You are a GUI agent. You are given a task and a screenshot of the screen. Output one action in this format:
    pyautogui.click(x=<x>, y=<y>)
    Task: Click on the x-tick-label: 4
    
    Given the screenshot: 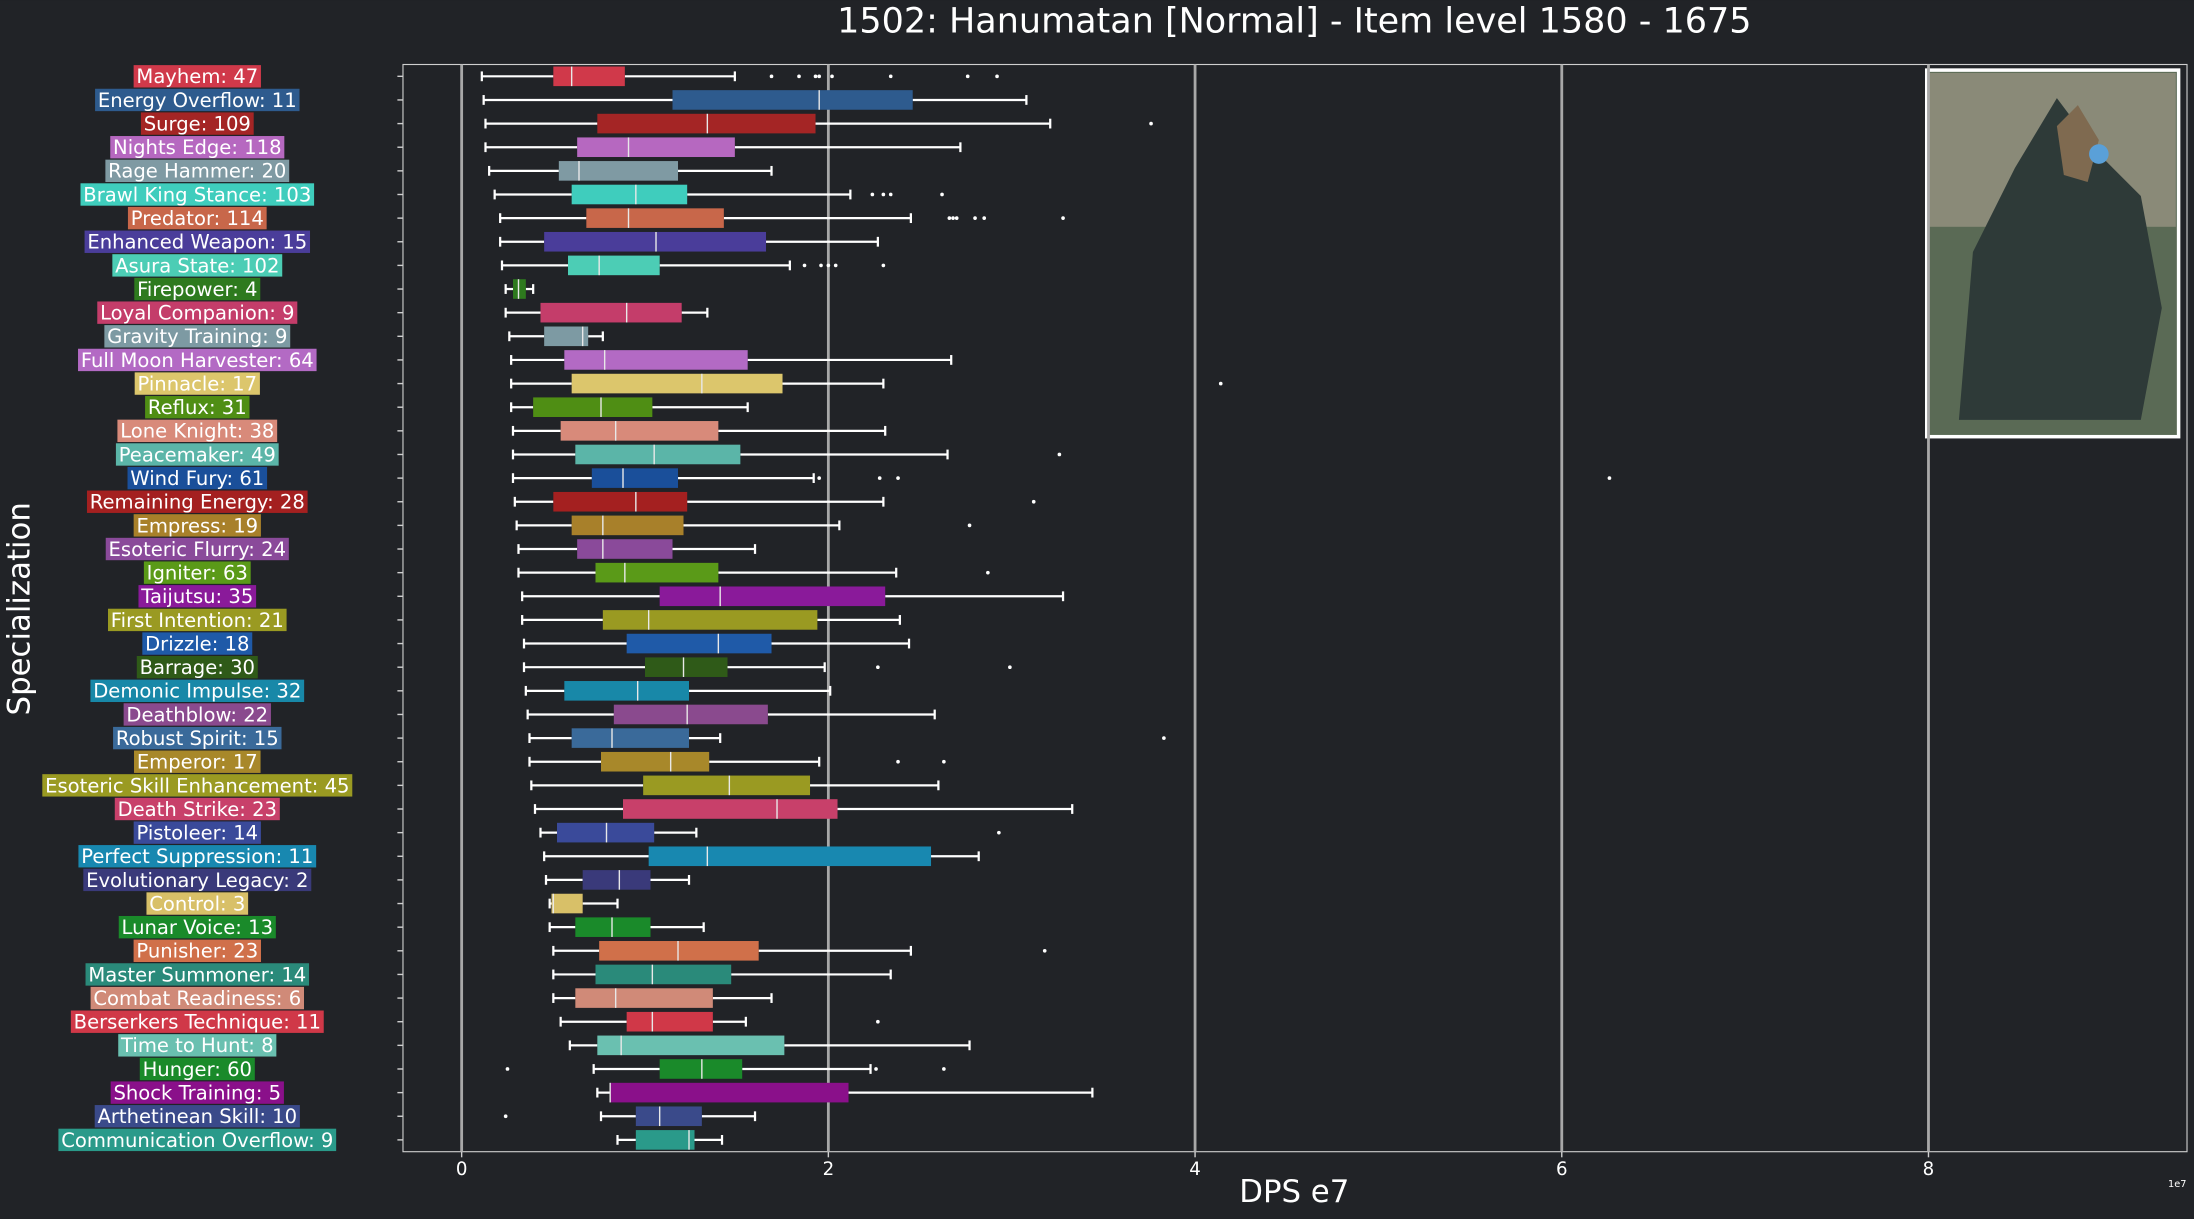 What is the action you would take?
    pyautogui.click(x=1195, y=1169)
    